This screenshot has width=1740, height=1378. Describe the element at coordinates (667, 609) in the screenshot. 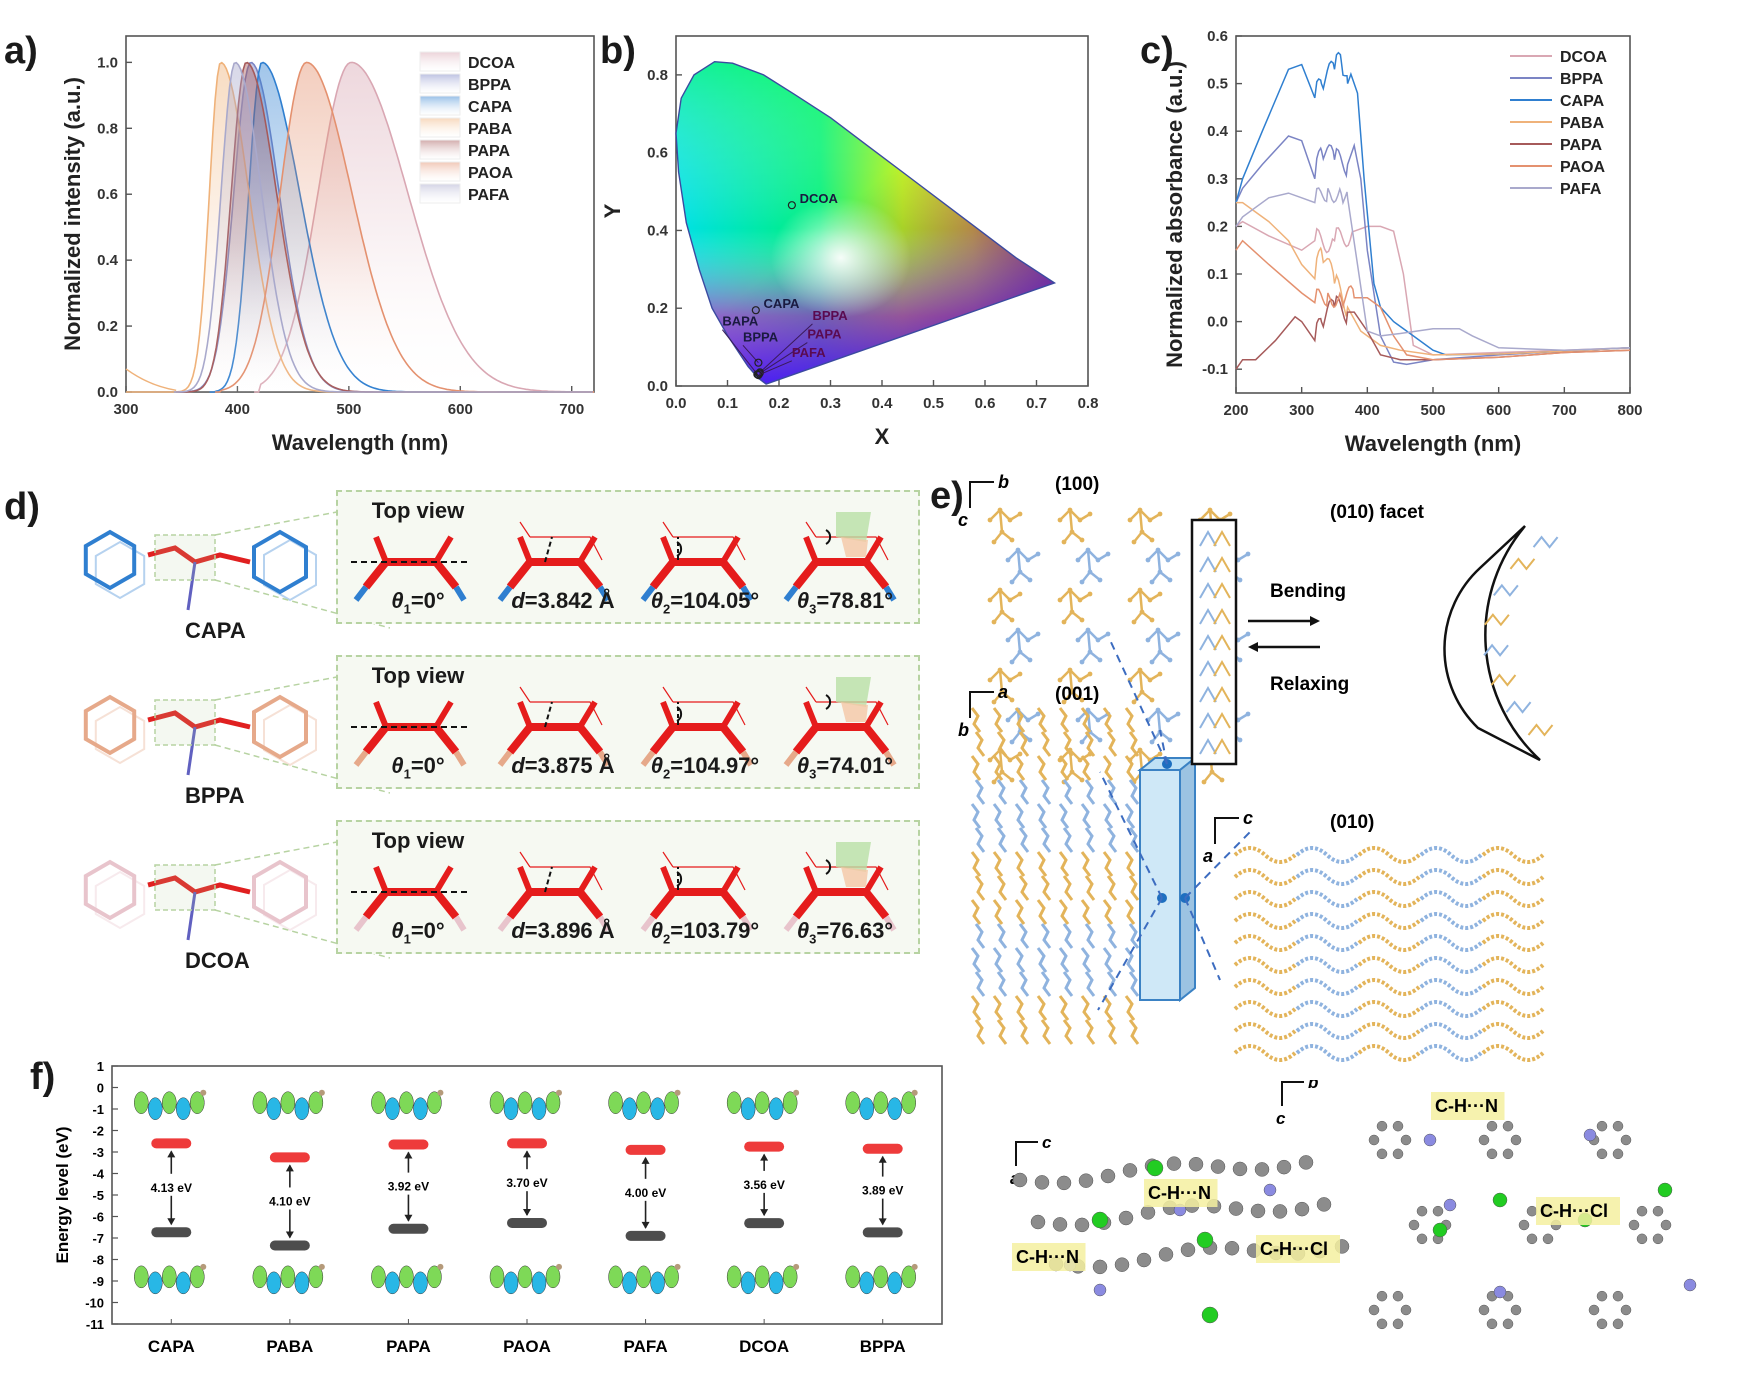

I see `subscript: 2` at that location.